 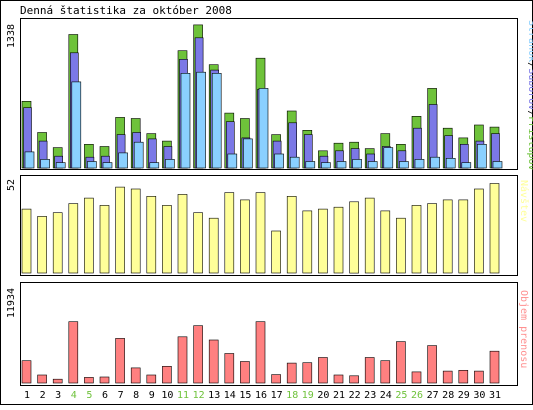 I want to click on day-label-21: 21, so click(x=339, y=395).